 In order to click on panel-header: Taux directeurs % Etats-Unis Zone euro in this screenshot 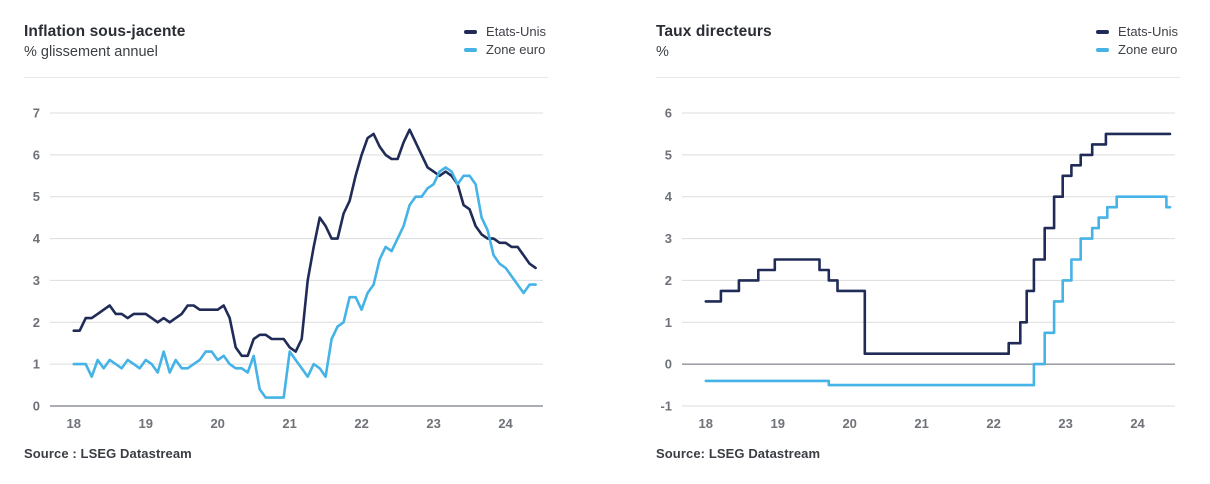, I will do `click(918, 50)`.